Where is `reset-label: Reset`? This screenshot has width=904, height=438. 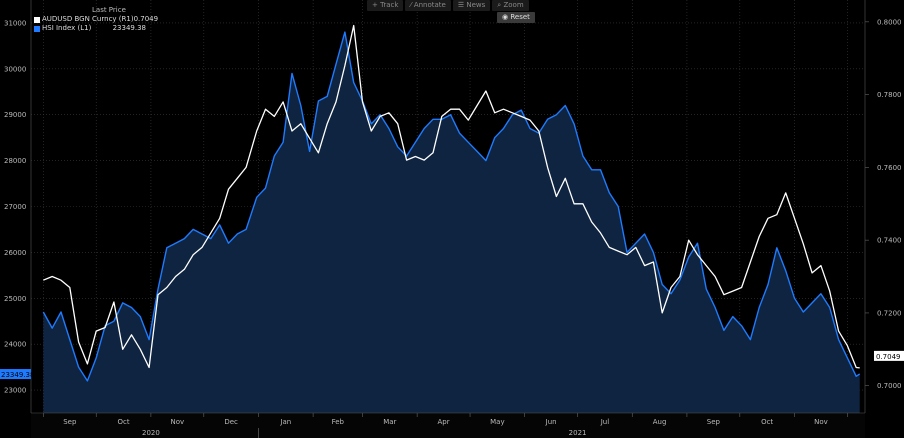
reset-label: Reset is located at coordinates (520, 17).